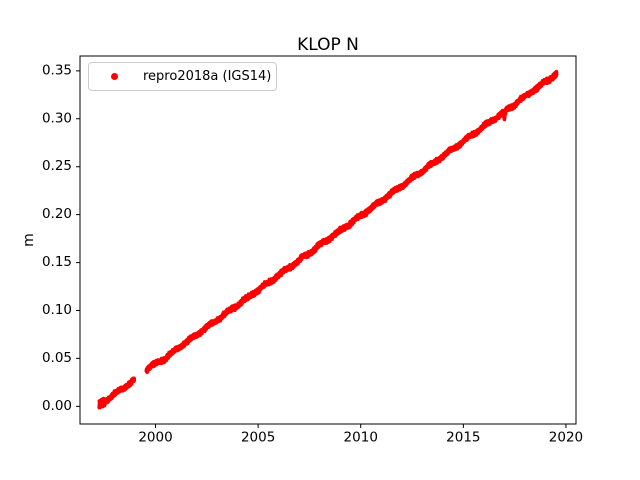 The width and height of the screenshot is (640, 480). I want to click on y-axis-label: m, so click(29, 240).